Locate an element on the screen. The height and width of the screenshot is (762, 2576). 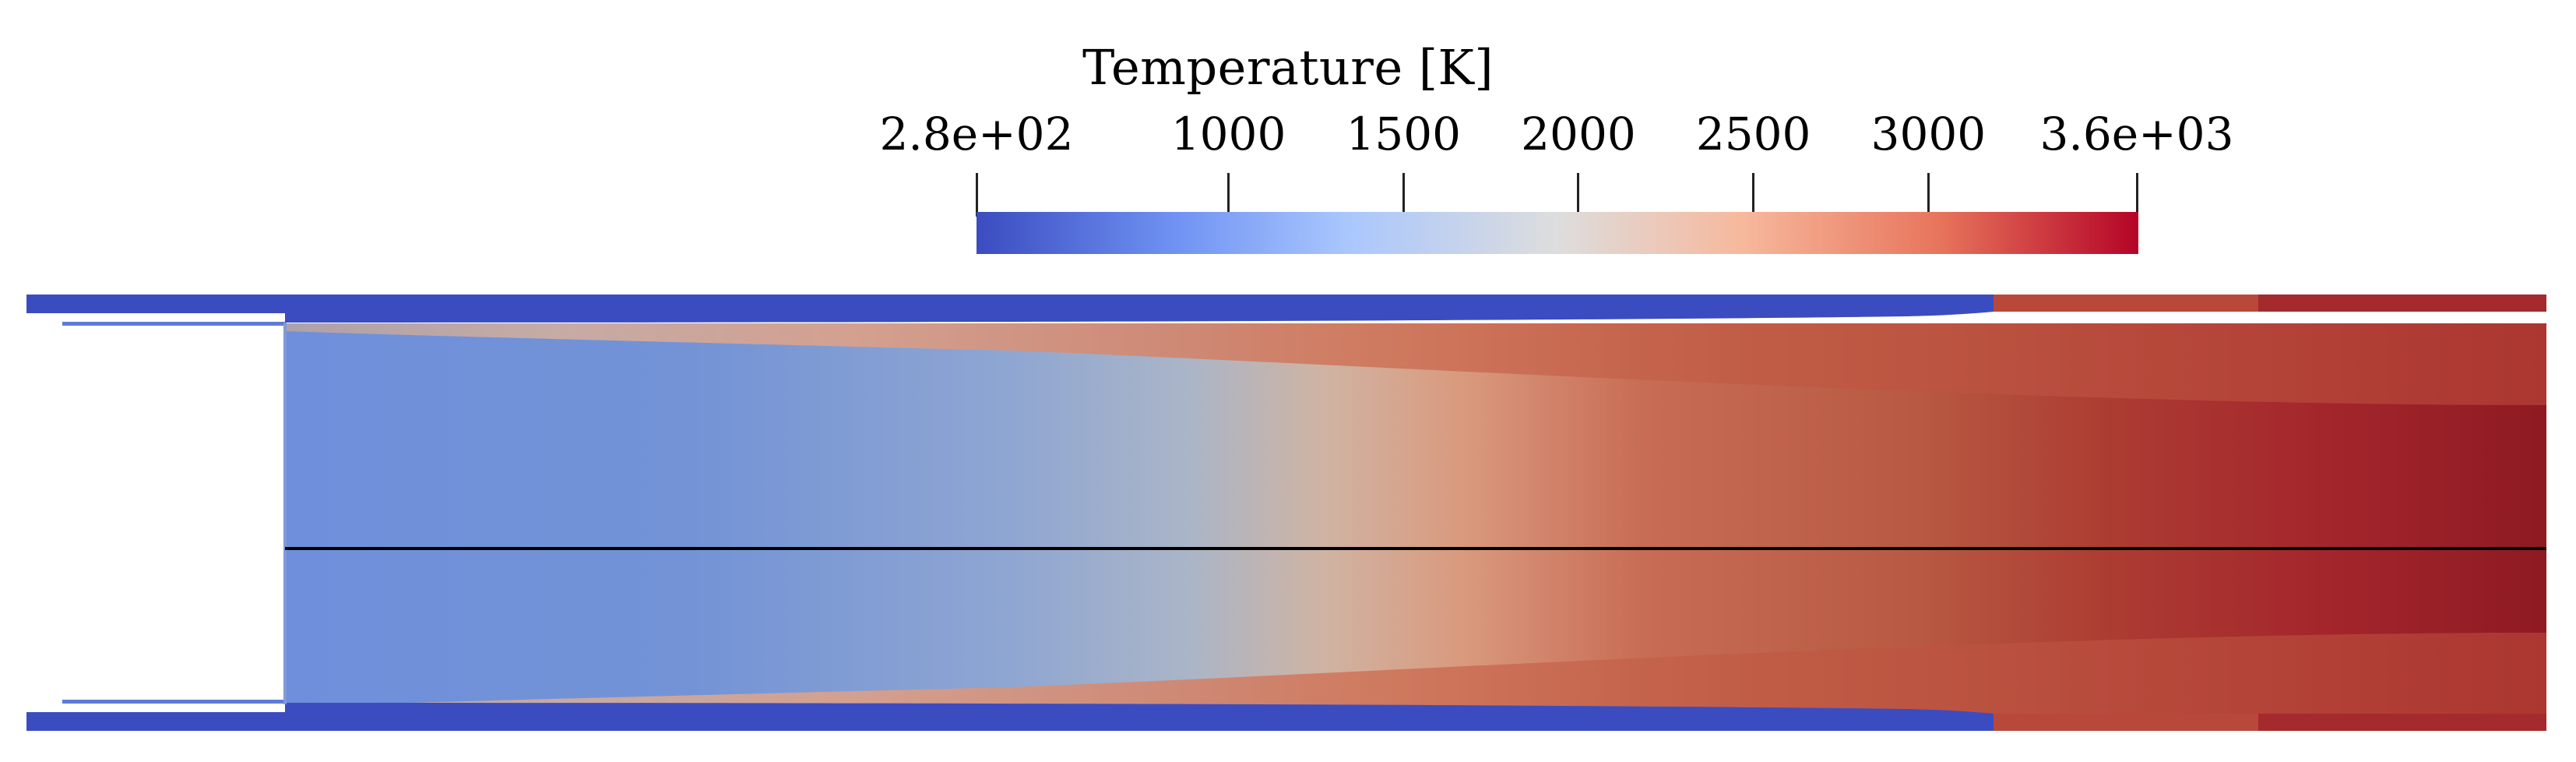
lower-wall-hot-tail-end is located at coordinates (2402, 722).